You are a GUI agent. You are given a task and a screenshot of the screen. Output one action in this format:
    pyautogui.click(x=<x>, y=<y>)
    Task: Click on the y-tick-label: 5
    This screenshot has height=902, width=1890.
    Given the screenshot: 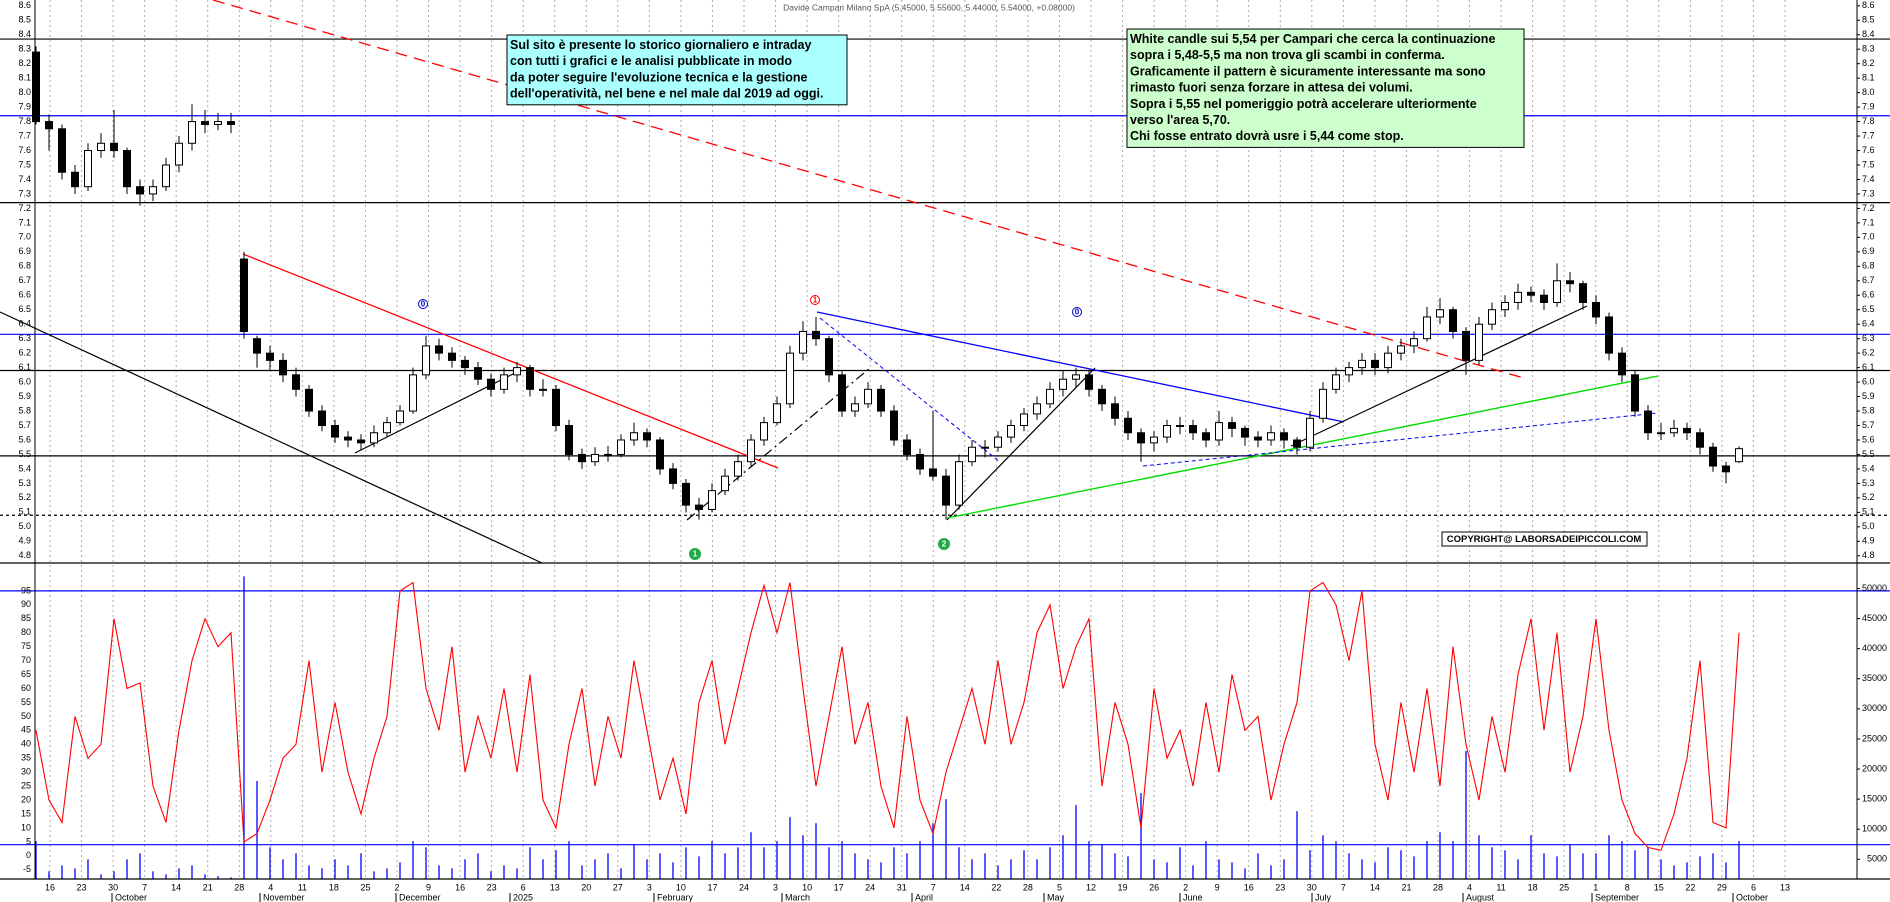 What is the action you would take?
    pyautogui.click(x=28, y=841)
    